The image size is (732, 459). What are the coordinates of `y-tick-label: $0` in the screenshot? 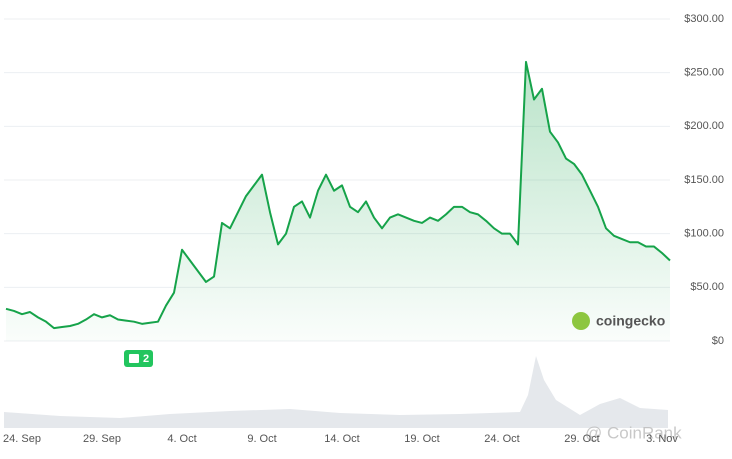 It's located at (718, 341).